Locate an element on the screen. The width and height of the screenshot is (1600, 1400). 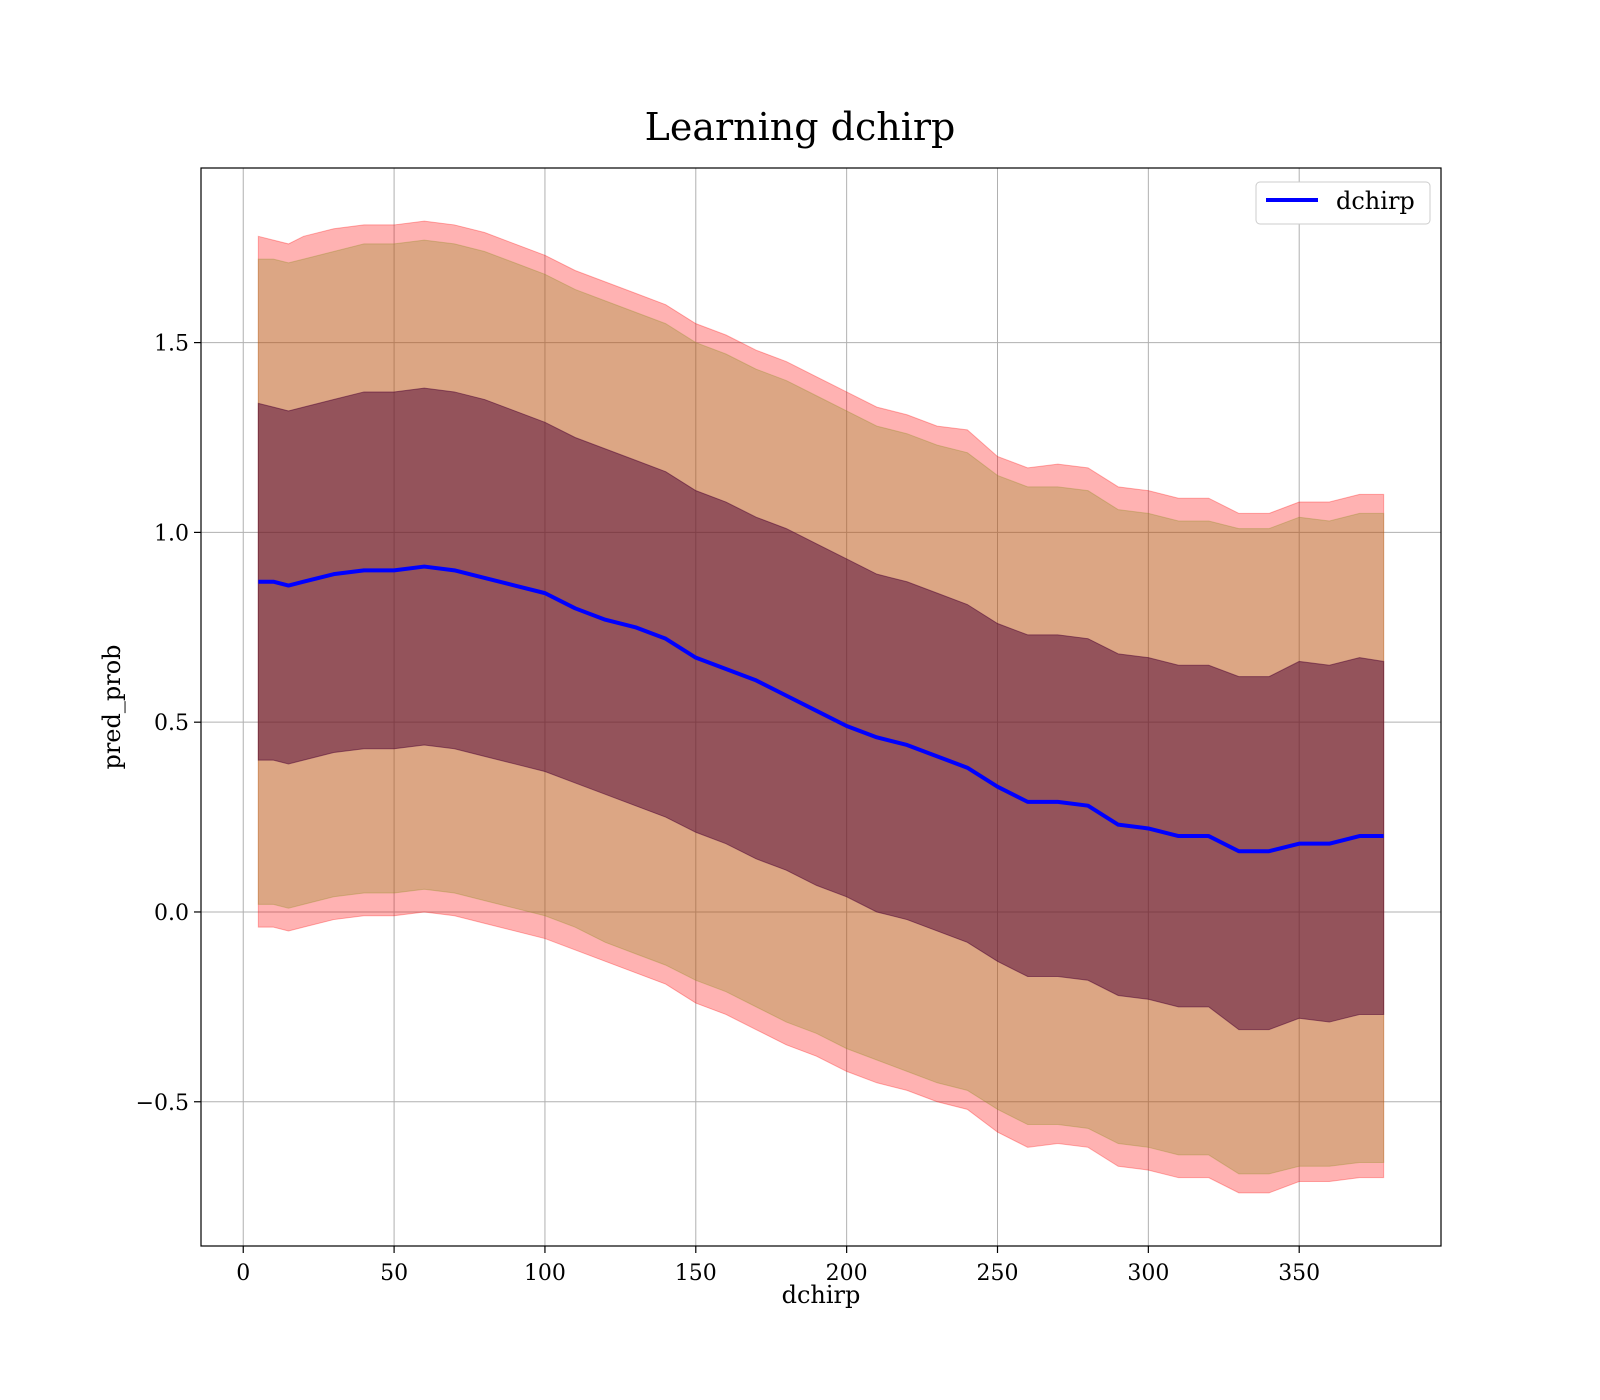
series-lines is located at coordinates (821, 709).